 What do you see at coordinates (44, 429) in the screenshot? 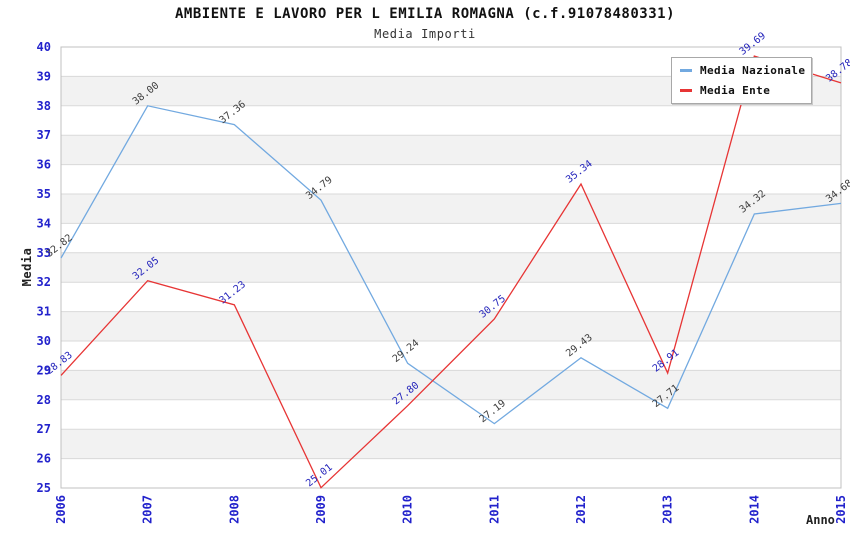
I see `y-tick-label: 27` at bounding box center [44, 429].